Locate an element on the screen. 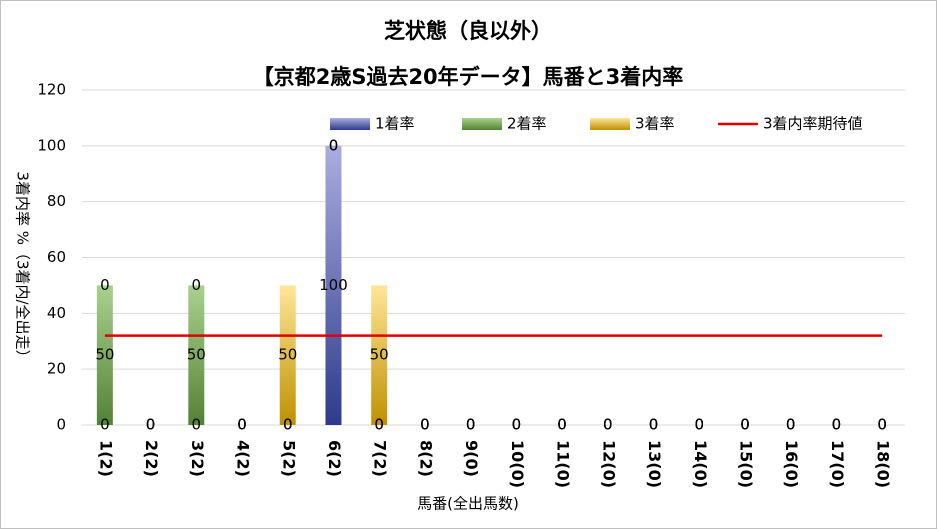 Image resolution: width=937 pixels, height=529 pixels. y-axis-title: 3着内率 %（3着内/全出走） is located at coordinates (23, 267).